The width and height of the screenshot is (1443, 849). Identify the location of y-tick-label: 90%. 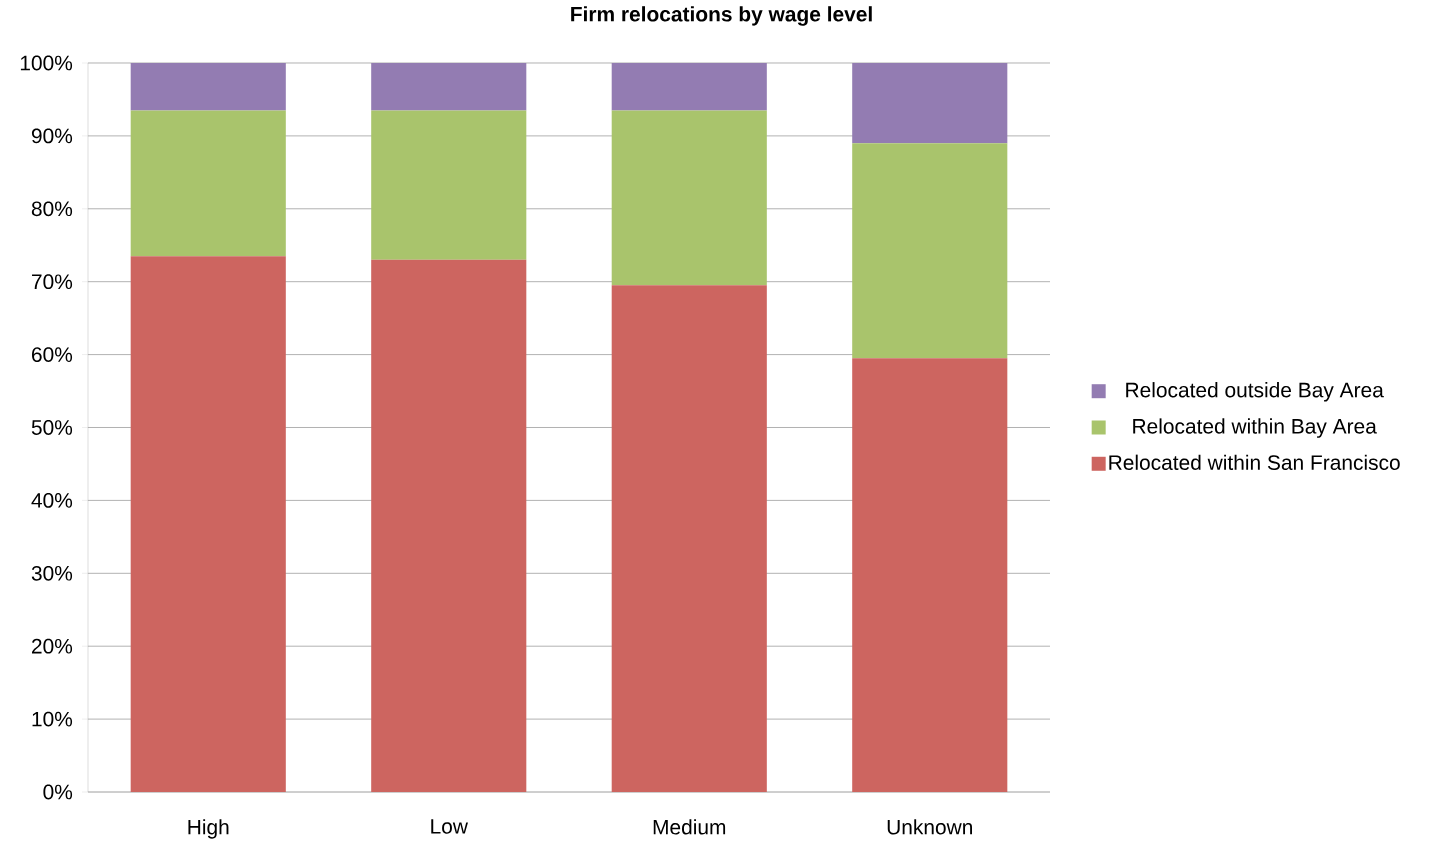
(52, 136).